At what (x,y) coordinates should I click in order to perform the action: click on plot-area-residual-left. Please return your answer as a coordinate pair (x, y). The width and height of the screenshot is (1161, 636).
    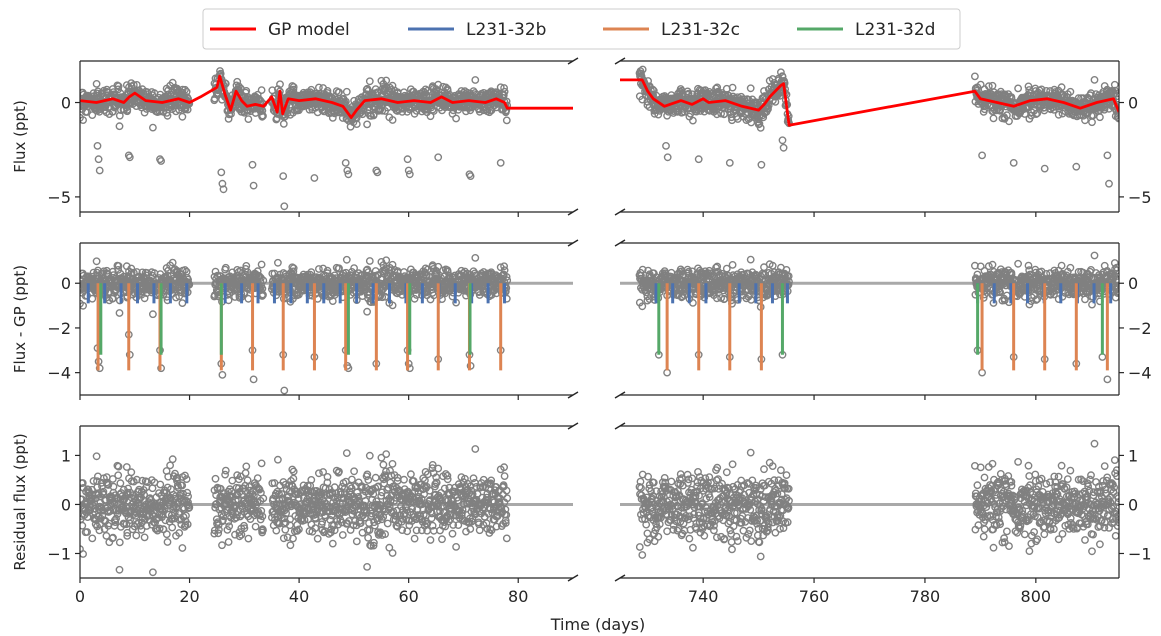
    Looking at the image, I should click on (326, 511).